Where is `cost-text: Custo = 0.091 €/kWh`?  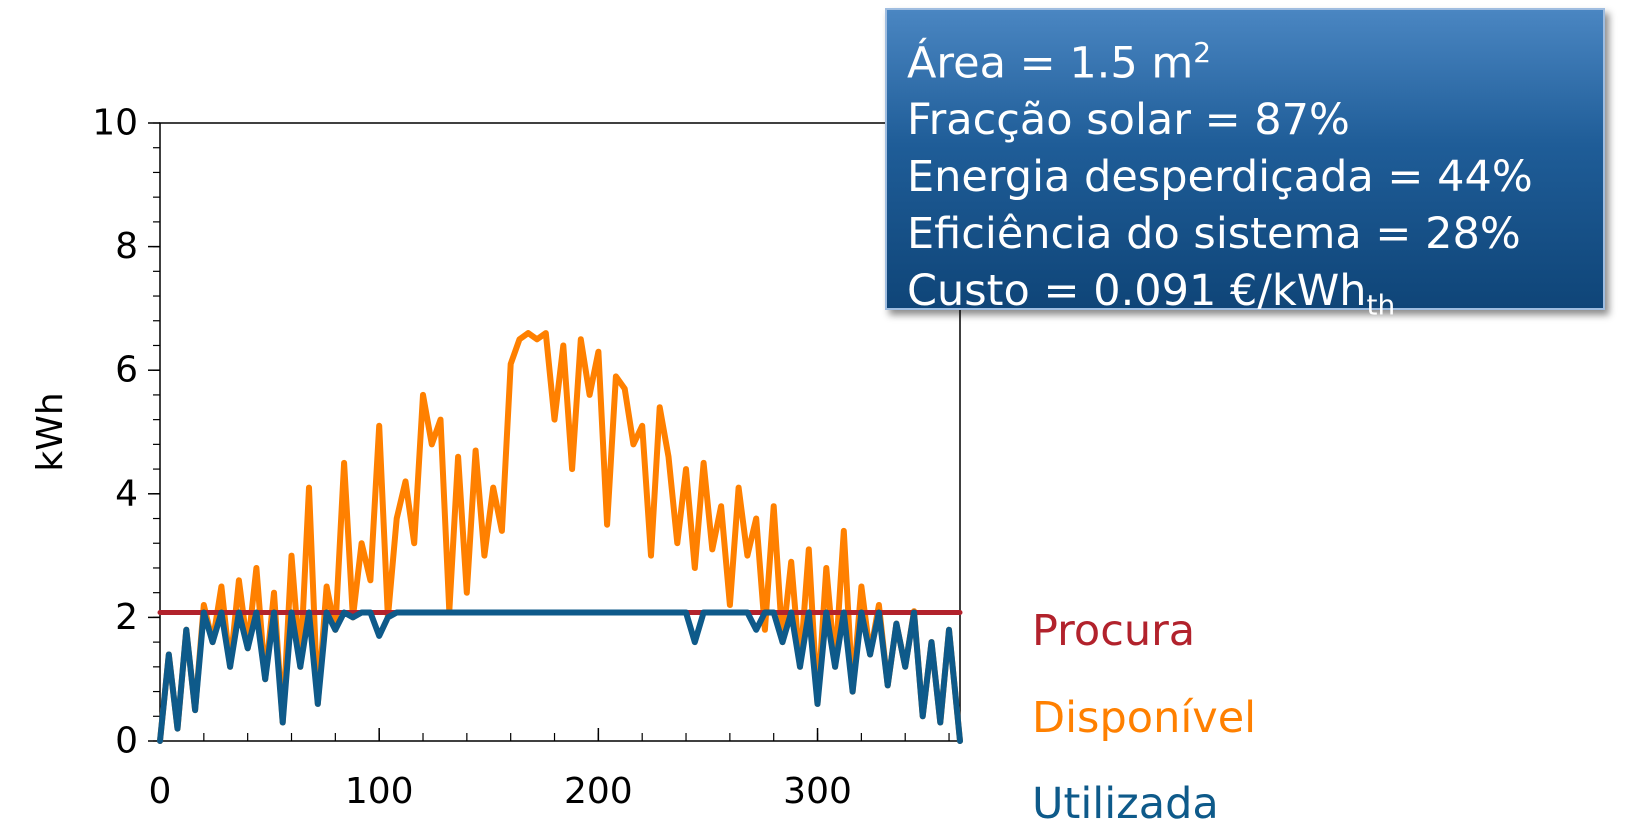 cost-text: Custo = 0.091 €/kWh is located at coordinates (1137, 291).